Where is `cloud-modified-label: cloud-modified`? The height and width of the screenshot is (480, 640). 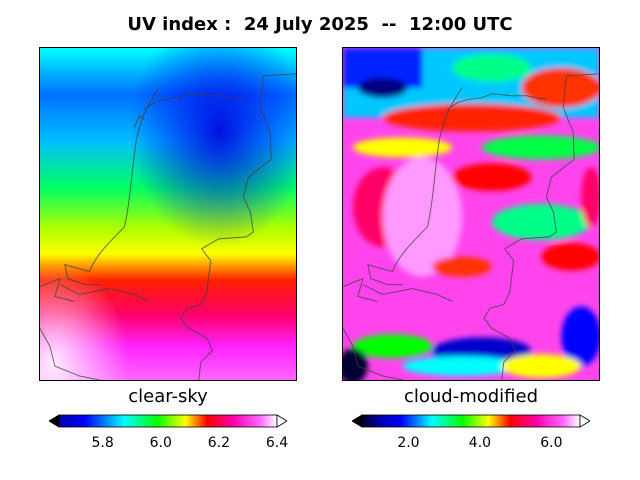 cloud-modified-label: cloud-modified is located at coordinates (471, 396).